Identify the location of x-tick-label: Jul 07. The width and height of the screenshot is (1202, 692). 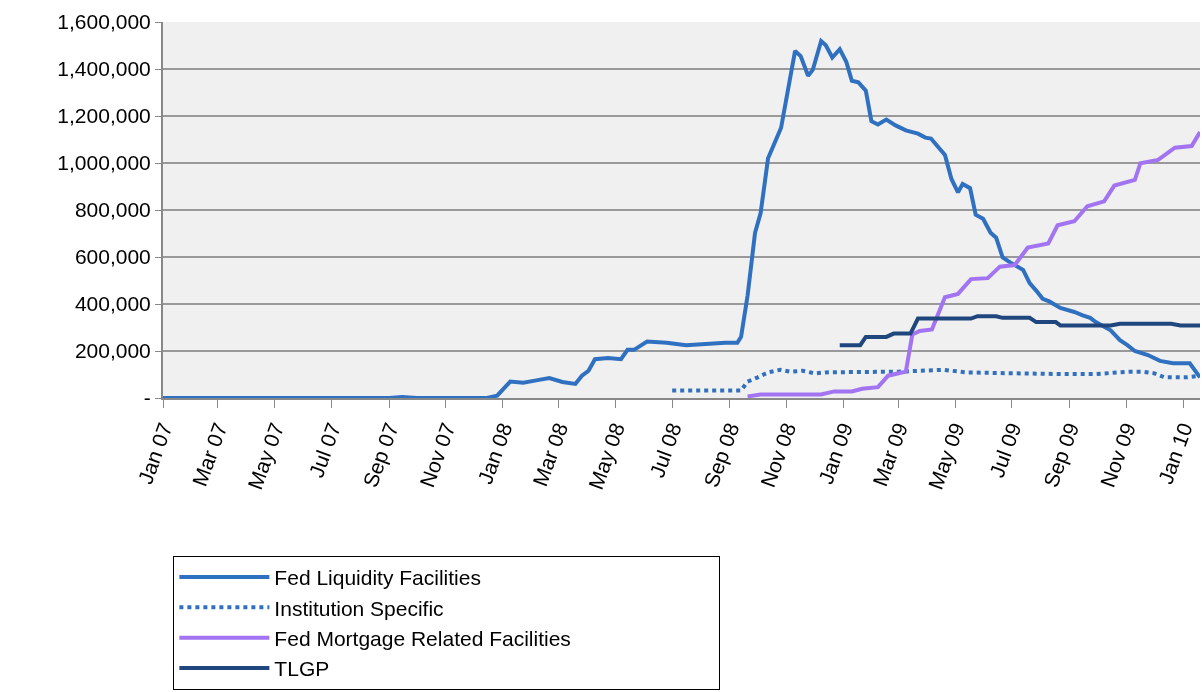
(325, 450).